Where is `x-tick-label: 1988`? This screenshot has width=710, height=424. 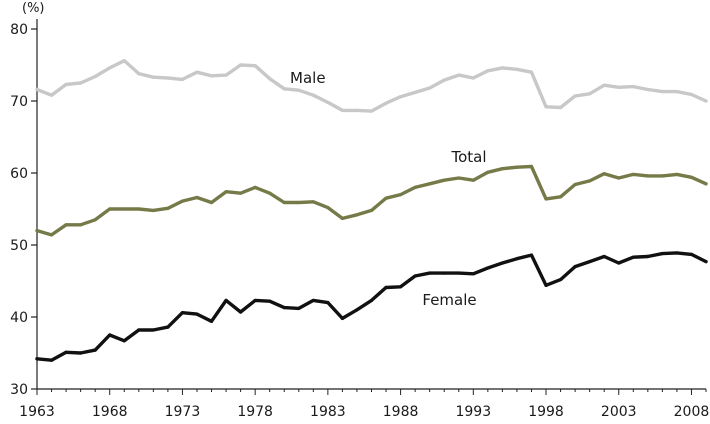
x-tick-label: 1988 is located at coordinates (401, 412).